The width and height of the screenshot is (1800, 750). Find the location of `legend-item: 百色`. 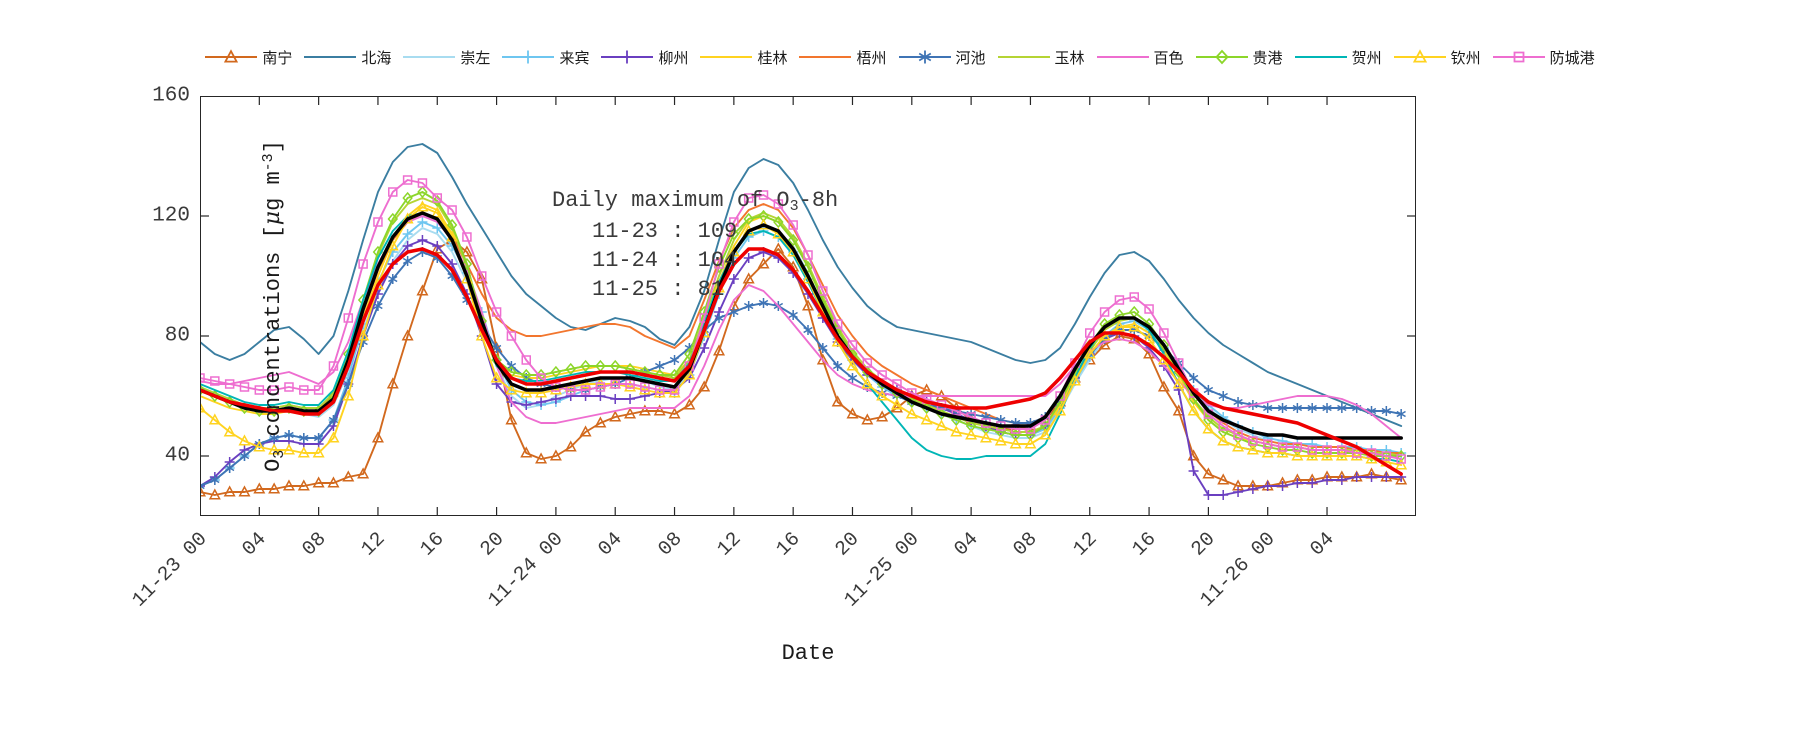

legend-item: 百色 is located at coordinates (1140, 57).